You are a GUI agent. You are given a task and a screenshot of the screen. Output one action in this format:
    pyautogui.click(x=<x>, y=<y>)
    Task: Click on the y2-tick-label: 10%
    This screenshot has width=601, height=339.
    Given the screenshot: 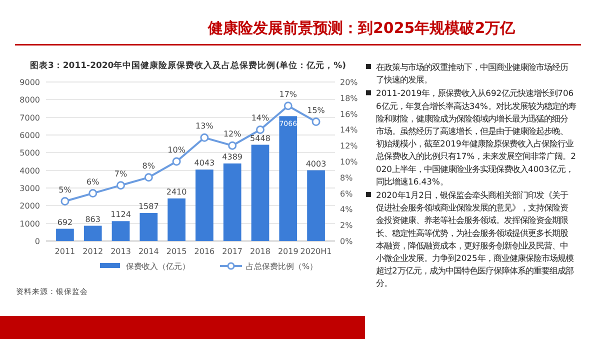 What is the action you would take?
    pyautogui.click(x=349, y=162)
    